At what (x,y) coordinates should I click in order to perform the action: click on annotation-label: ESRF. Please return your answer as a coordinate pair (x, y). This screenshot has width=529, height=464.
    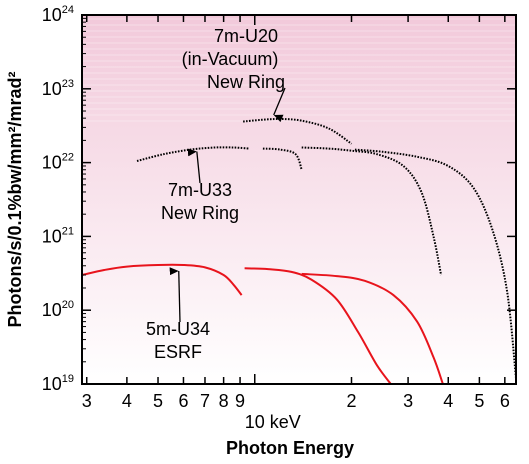
    Looking at the image, I should click on (178, 352).